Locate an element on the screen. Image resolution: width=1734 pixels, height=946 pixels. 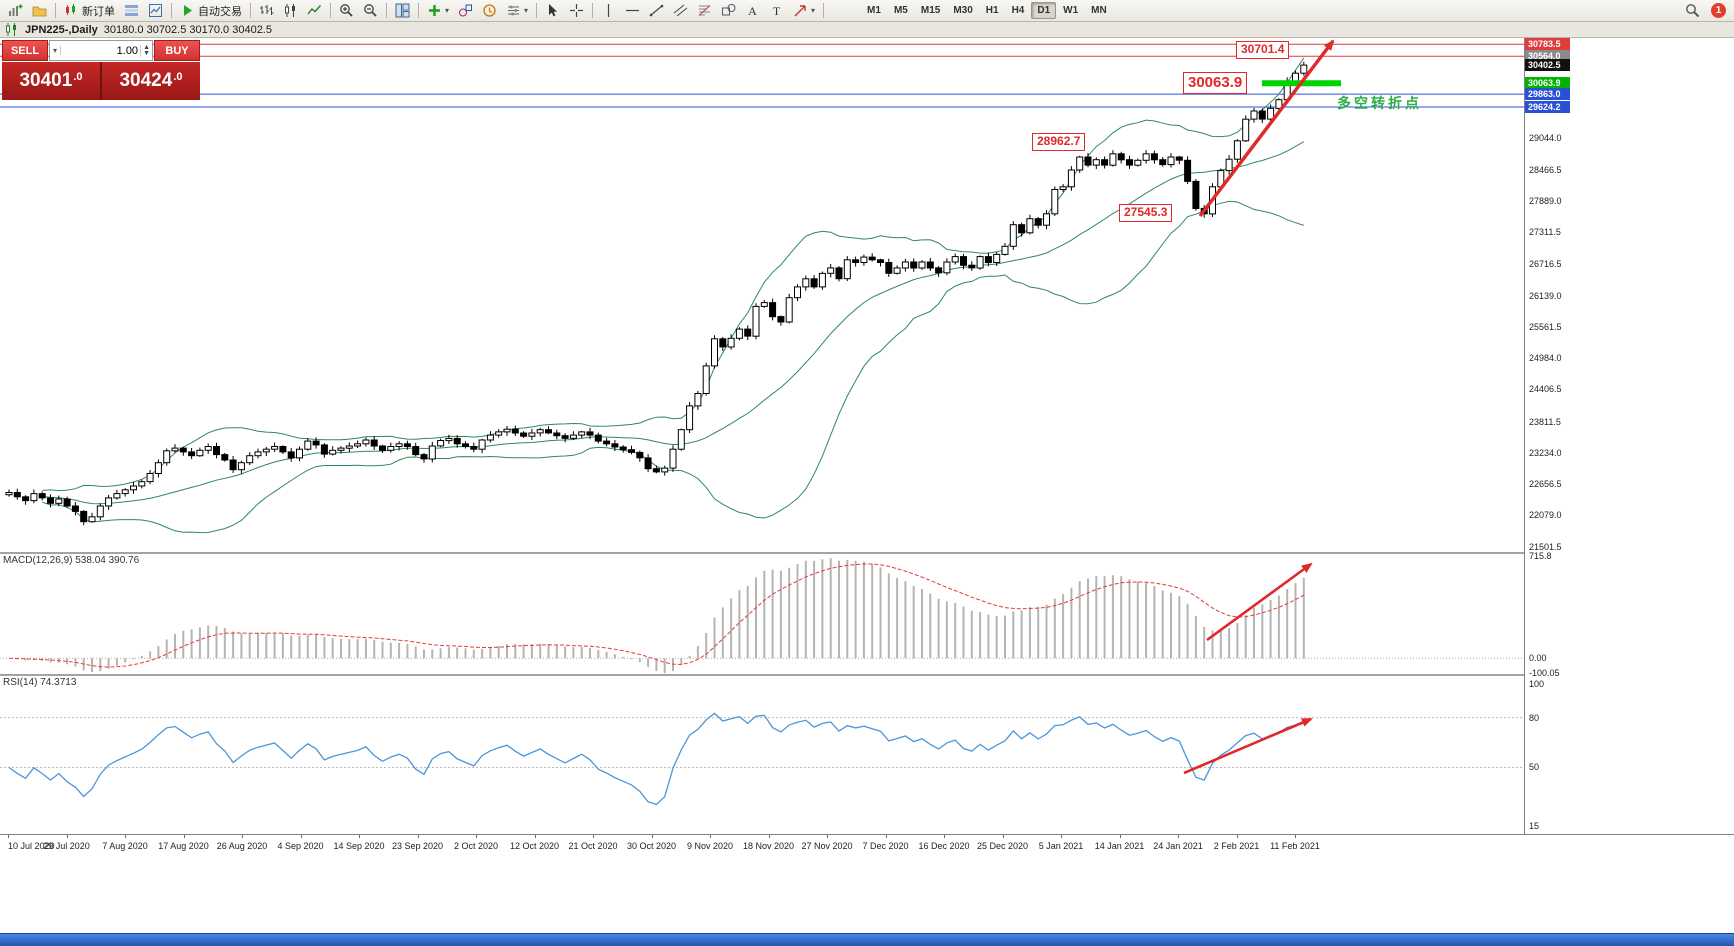
toolbar-algo-trading-button: 自动交易 is located at coordinates (211, 10).